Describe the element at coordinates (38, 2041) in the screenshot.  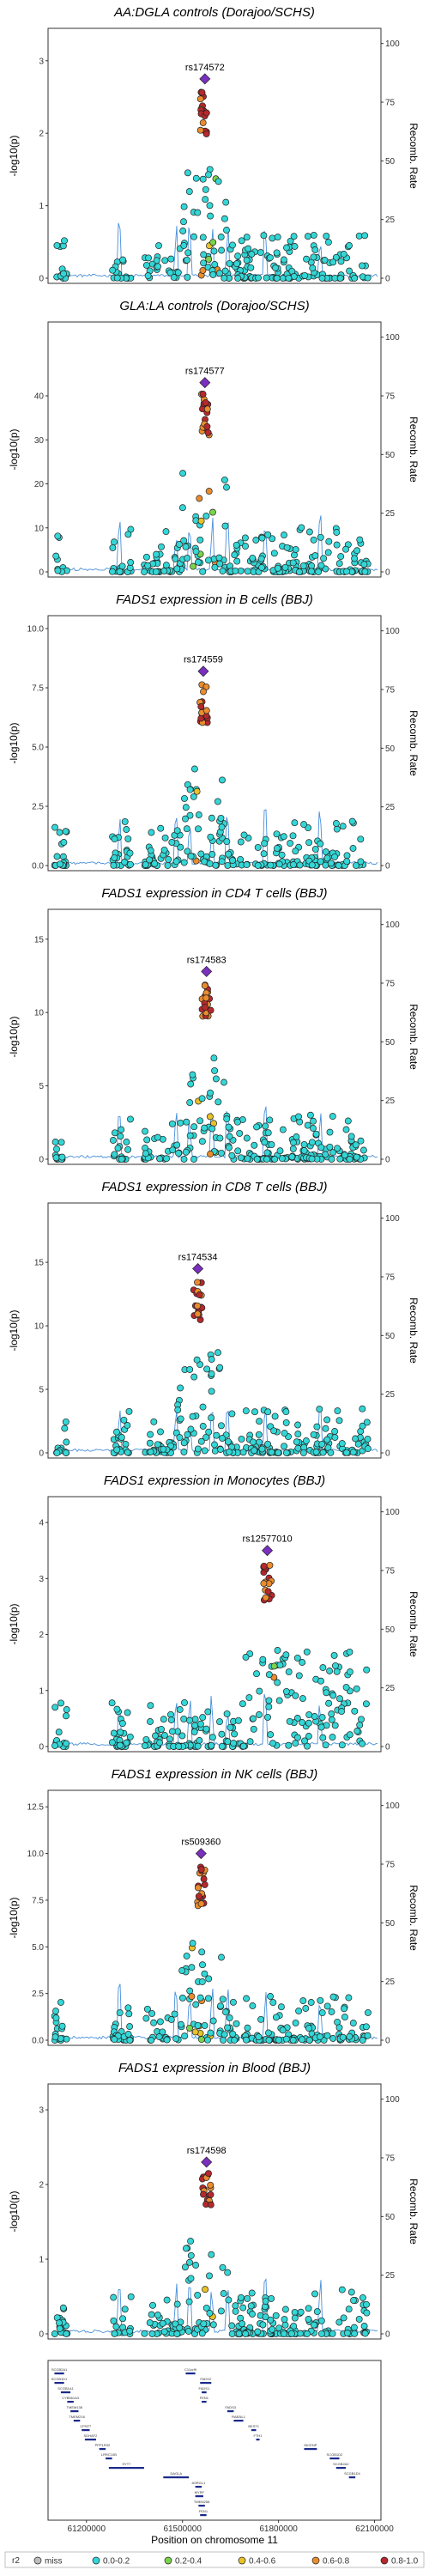
I see `y-tick-label: 0.0` at that location.